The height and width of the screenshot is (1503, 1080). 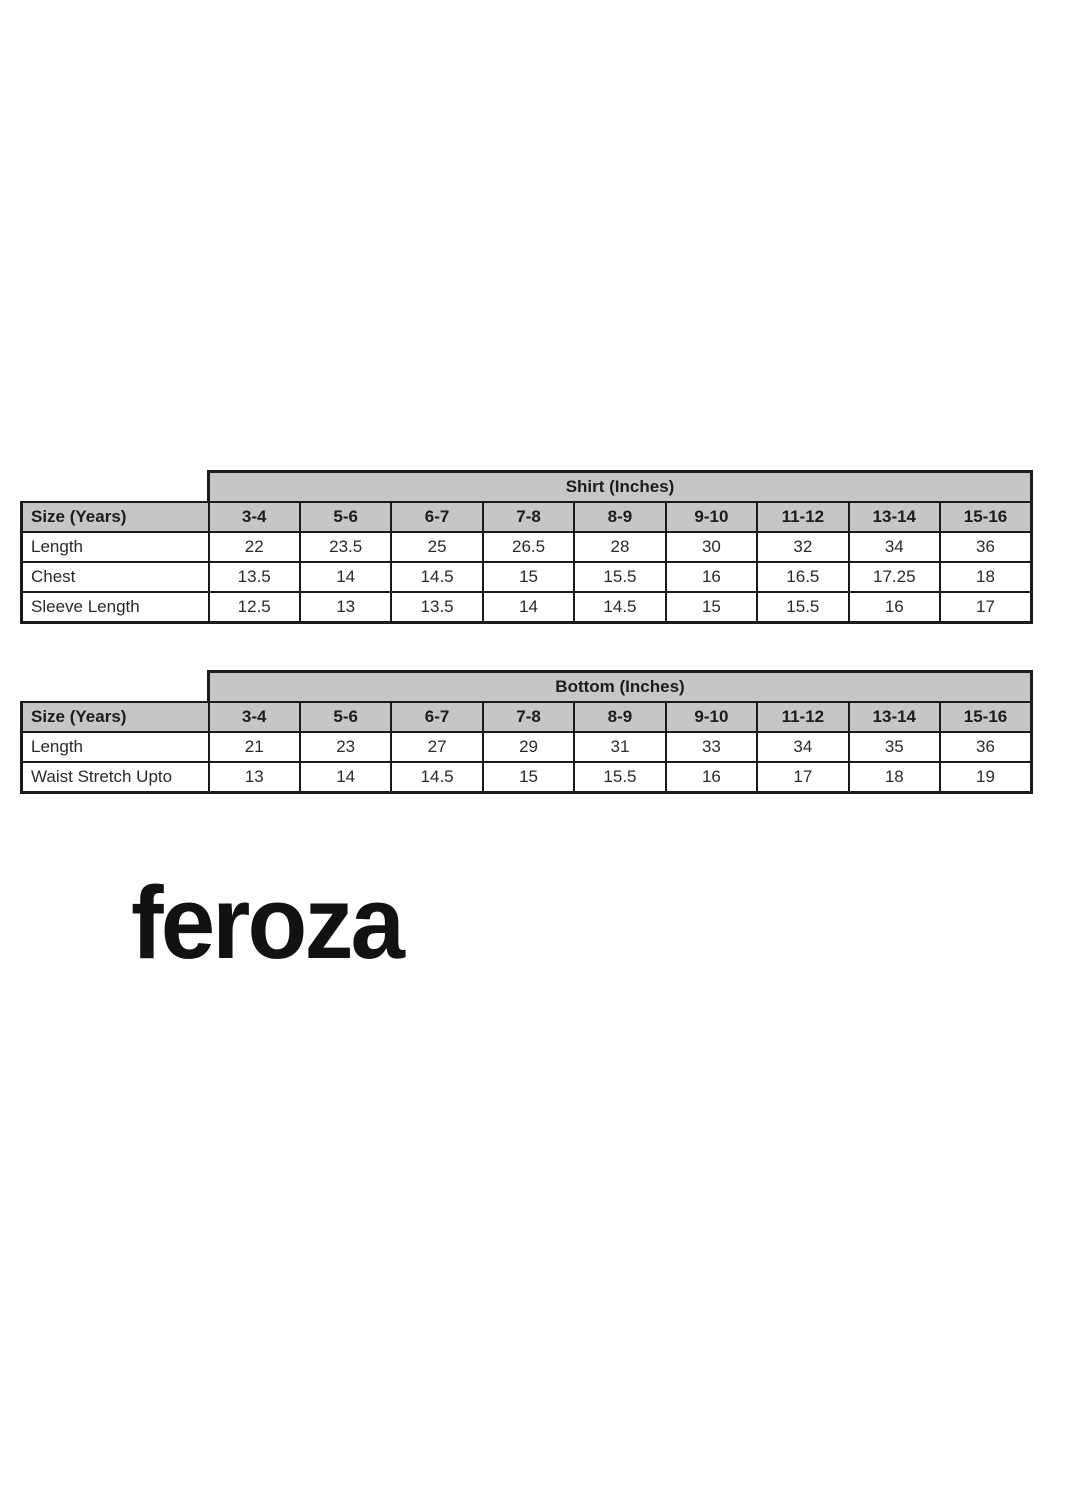 I want to click on measurement-row: Sleeve Length 12.5 13 13.5 14 14.5 15 15.5 16 17, so click(x=527, y=607).